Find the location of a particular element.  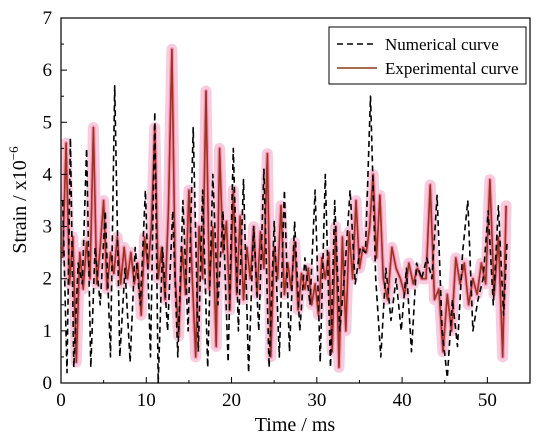

legend: Numerical curve Experimental curve is located at coordinates (427, 55).